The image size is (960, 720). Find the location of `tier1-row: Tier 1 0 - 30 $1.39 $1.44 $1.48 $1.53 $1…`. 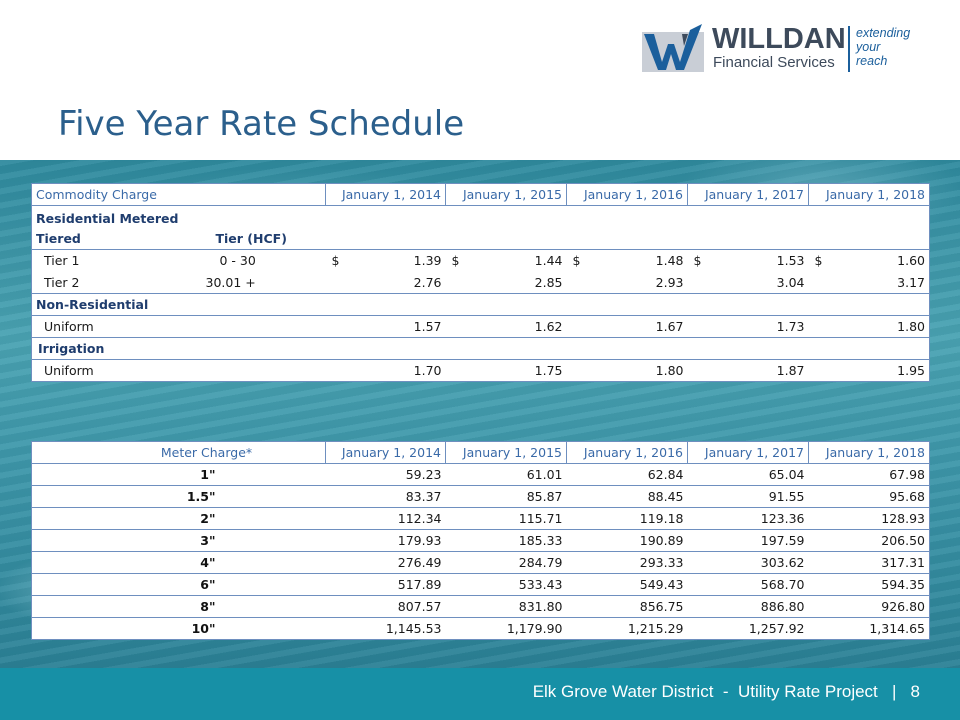

tier1-row: Tier 1 0 - 30 $1.39 $1.44 $1.48 $1.53 $1… is located at coordinates (481, 260).